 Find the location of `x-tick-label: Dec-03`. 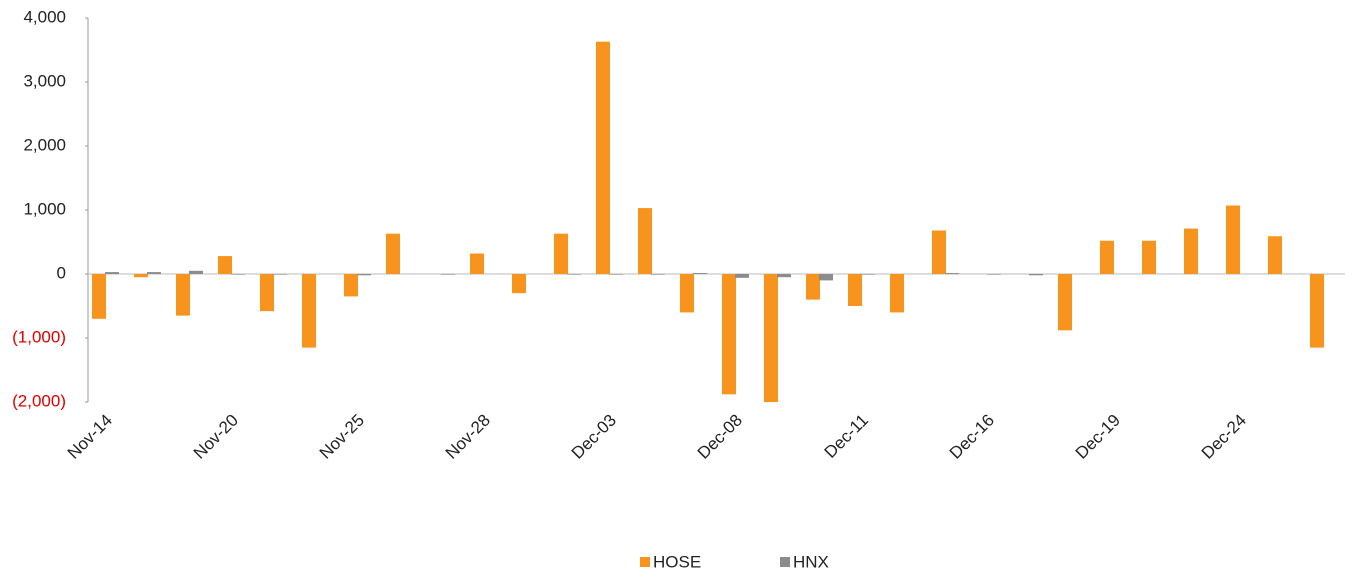

x-tick-label: Dec-03 is located at coordinates (594, 437).